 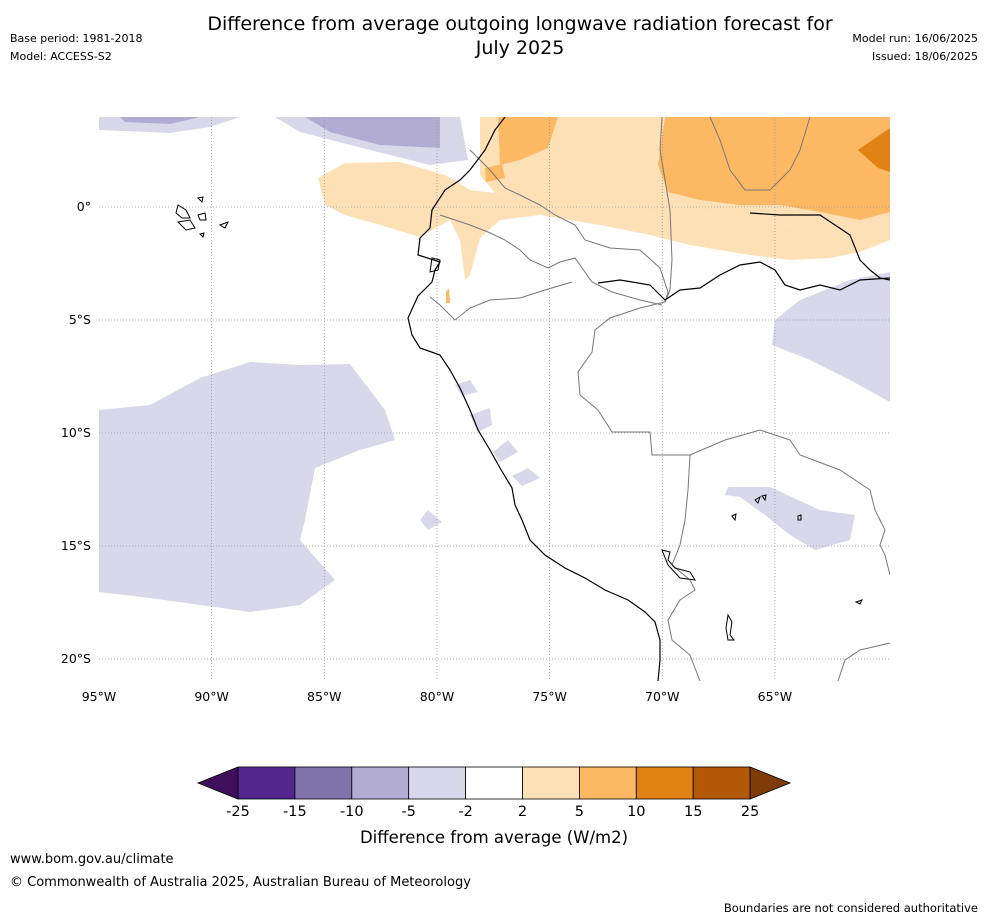 What do you see at coordinates (238, 812) in the screenshot?
I see `colorbar-tick-label: -25` at bounding box center [238, 812].